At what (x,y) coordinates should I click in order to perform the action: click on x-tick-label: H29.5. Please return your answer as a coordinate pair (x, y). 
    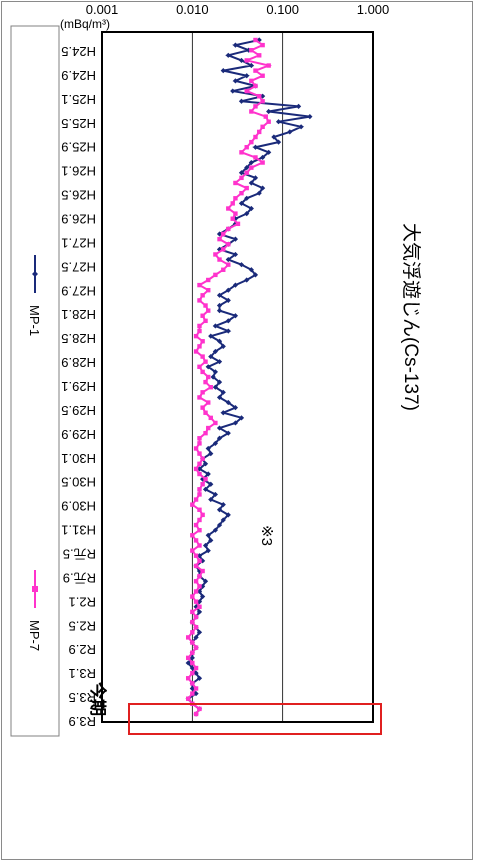
    Looking at the image, I should click on (78, 410).